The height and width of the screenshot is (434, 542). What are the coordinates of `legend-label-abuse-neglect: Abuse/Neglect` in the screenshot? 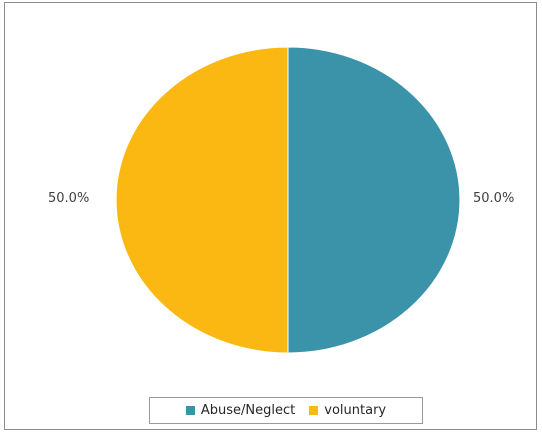 It's located at (248, 410).